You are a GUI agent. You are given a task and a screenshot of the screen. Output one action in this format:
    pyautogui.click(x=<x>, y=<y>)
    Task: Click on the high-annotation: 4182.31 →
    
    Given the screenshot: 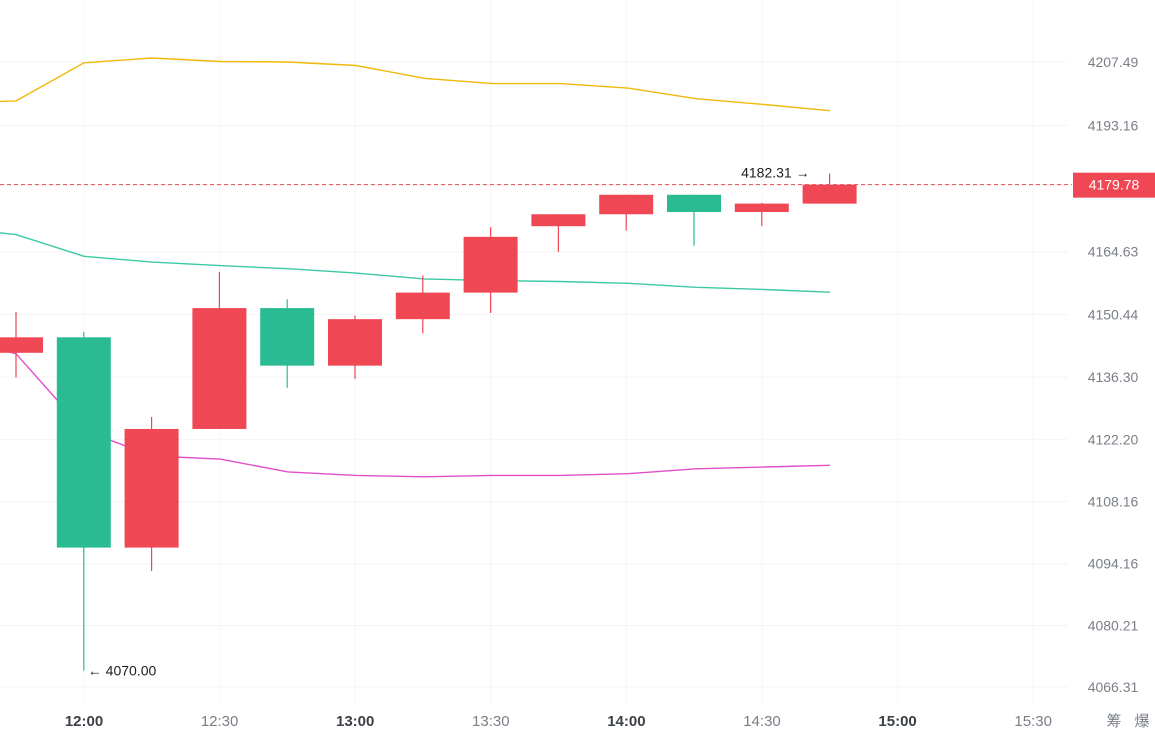 What is the action you would take?
    pyautogui.click(x=775, y=172)
    